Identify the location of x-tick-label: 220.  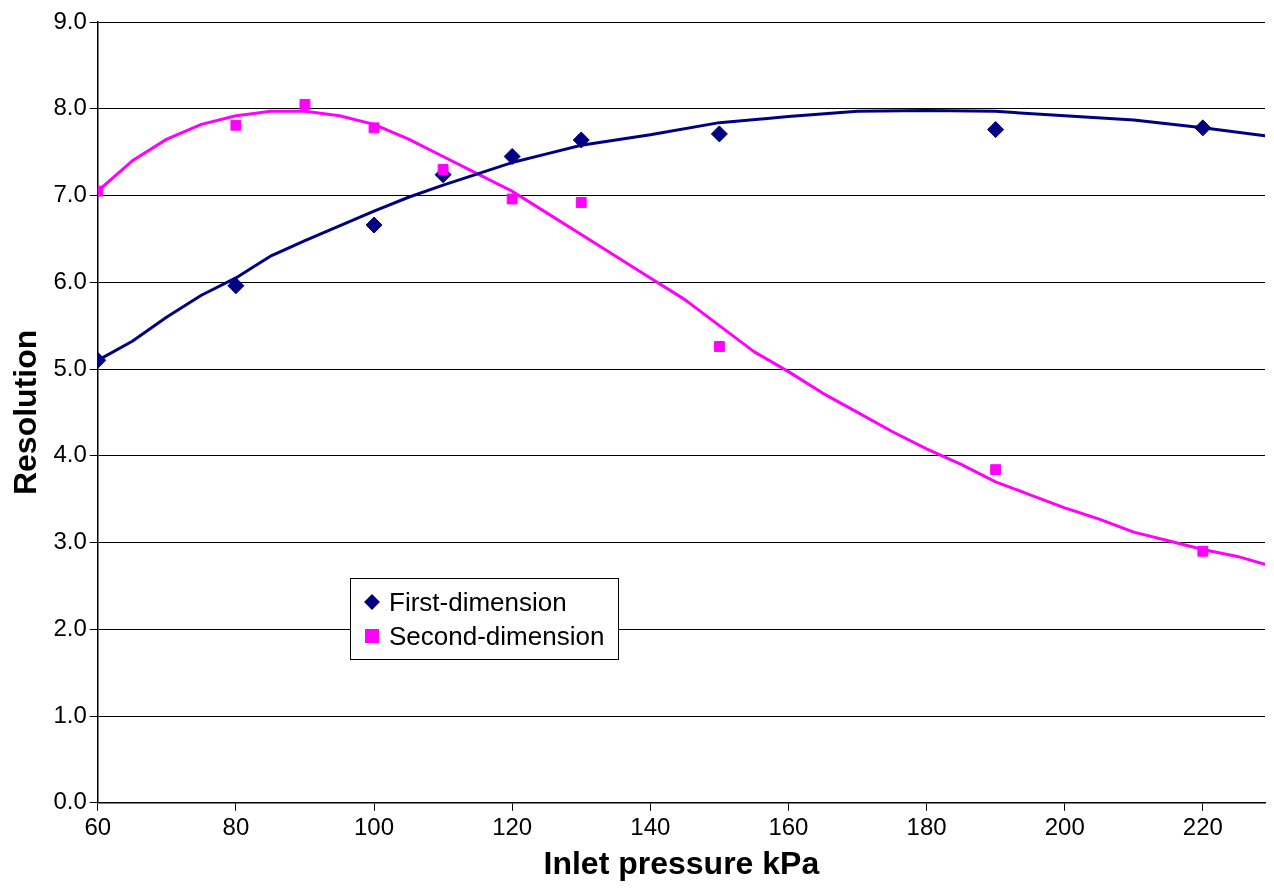
(1202, 826).